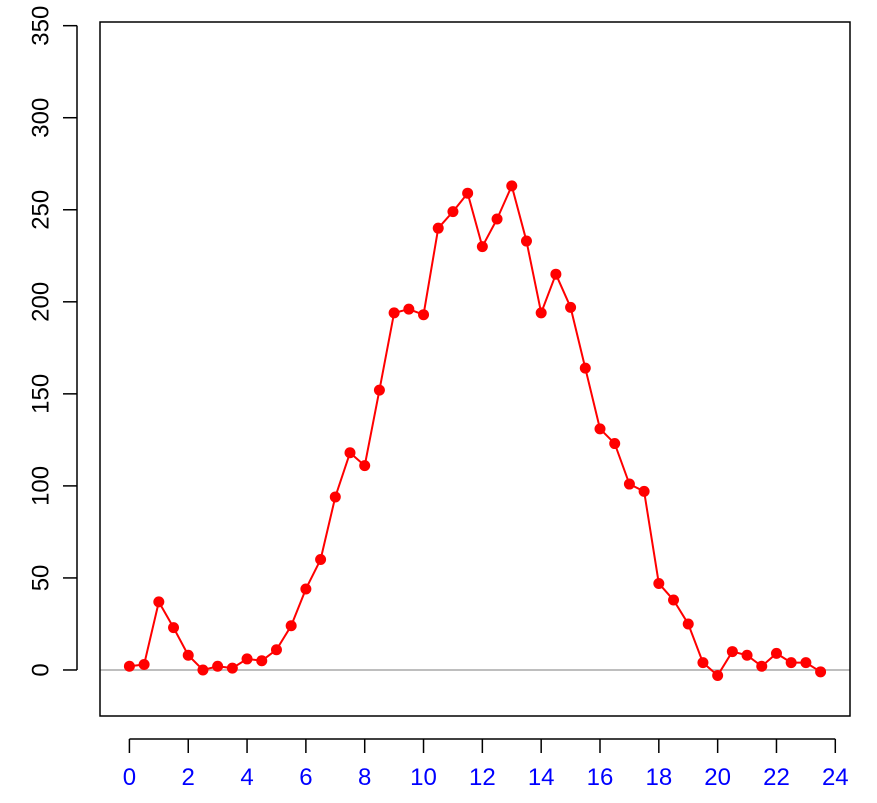 The width and height of the screenshot is (877, 803). What do you see at coordinates (40, 302) in the screenshot?
I see `y-tick-label: 200` at bounding box center [40, 302].